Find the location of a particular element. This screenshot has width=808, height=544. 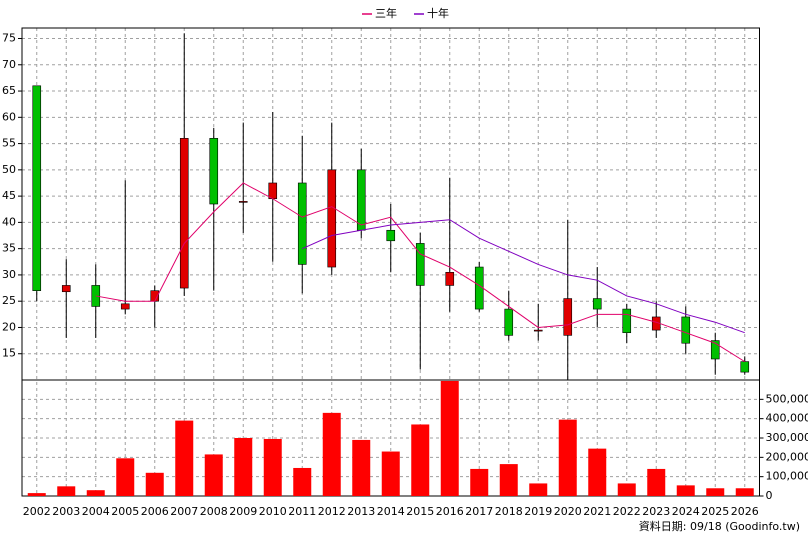

y2-tick-label: 400,000 is located at coordinates (787, 418).